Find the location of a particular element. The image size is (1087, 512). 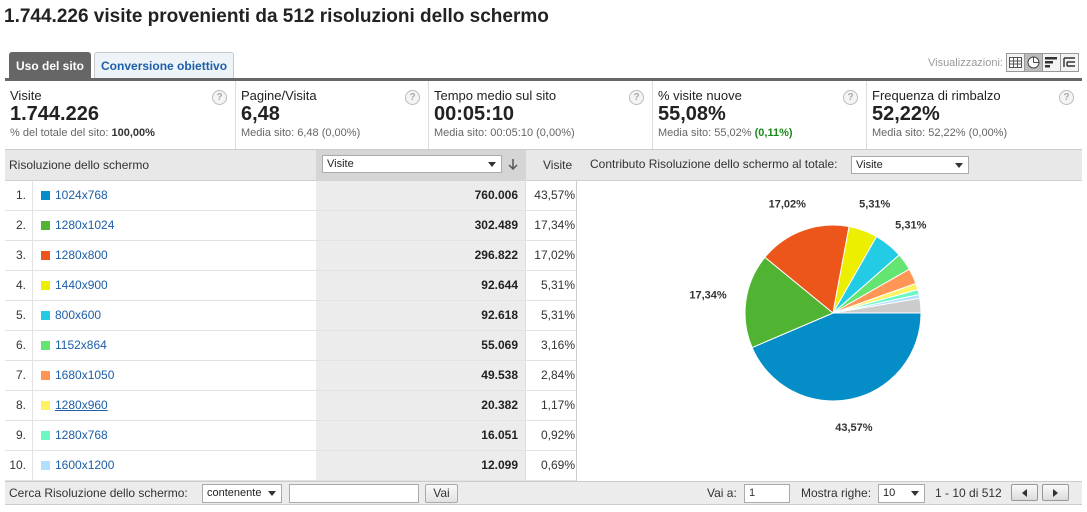

tabs-divider is located at coordinates (543, 79).